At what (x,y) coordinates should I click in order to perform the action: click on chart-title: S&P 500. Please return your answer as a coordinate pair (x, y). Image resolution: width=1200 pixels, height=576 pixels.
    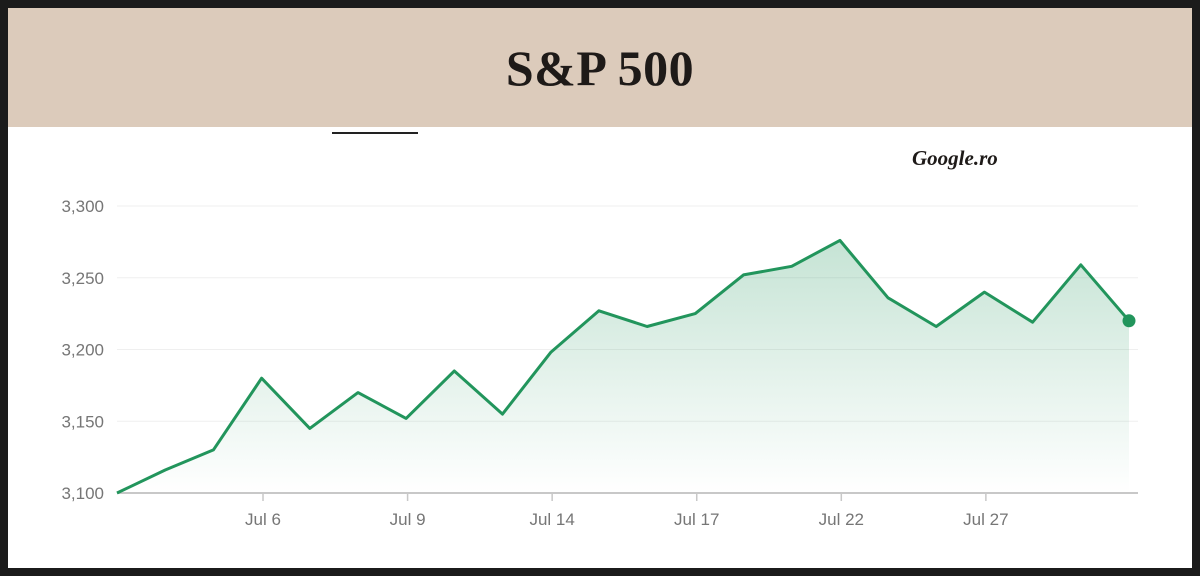
    Looking at the image, I should click on (600, 67).